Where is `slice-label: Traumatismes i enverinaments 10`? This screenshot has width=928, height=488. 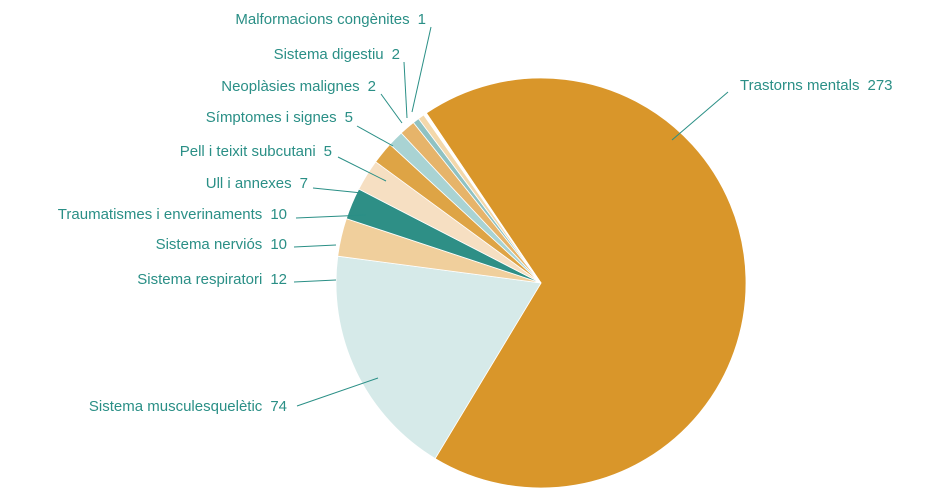 slice-label: Traumatismes i enverinaments 10 is located at coordinates (172, 214).